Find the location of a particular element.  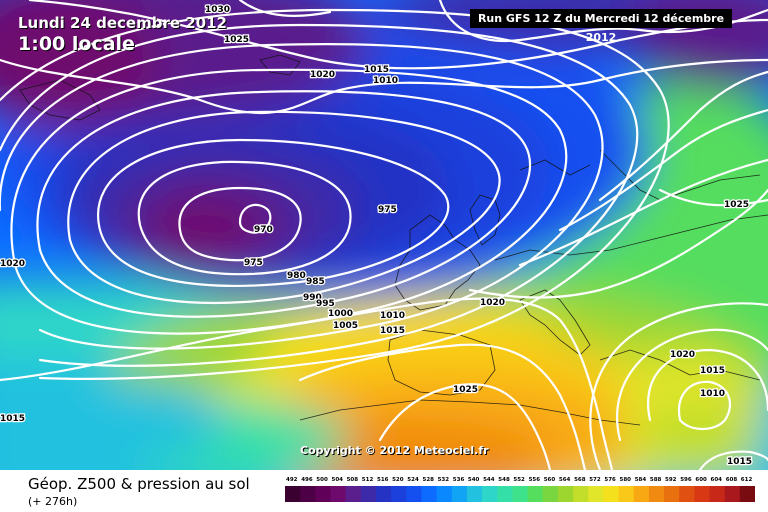

legend-tick-label: 556 is located at coordinates (535, 480).